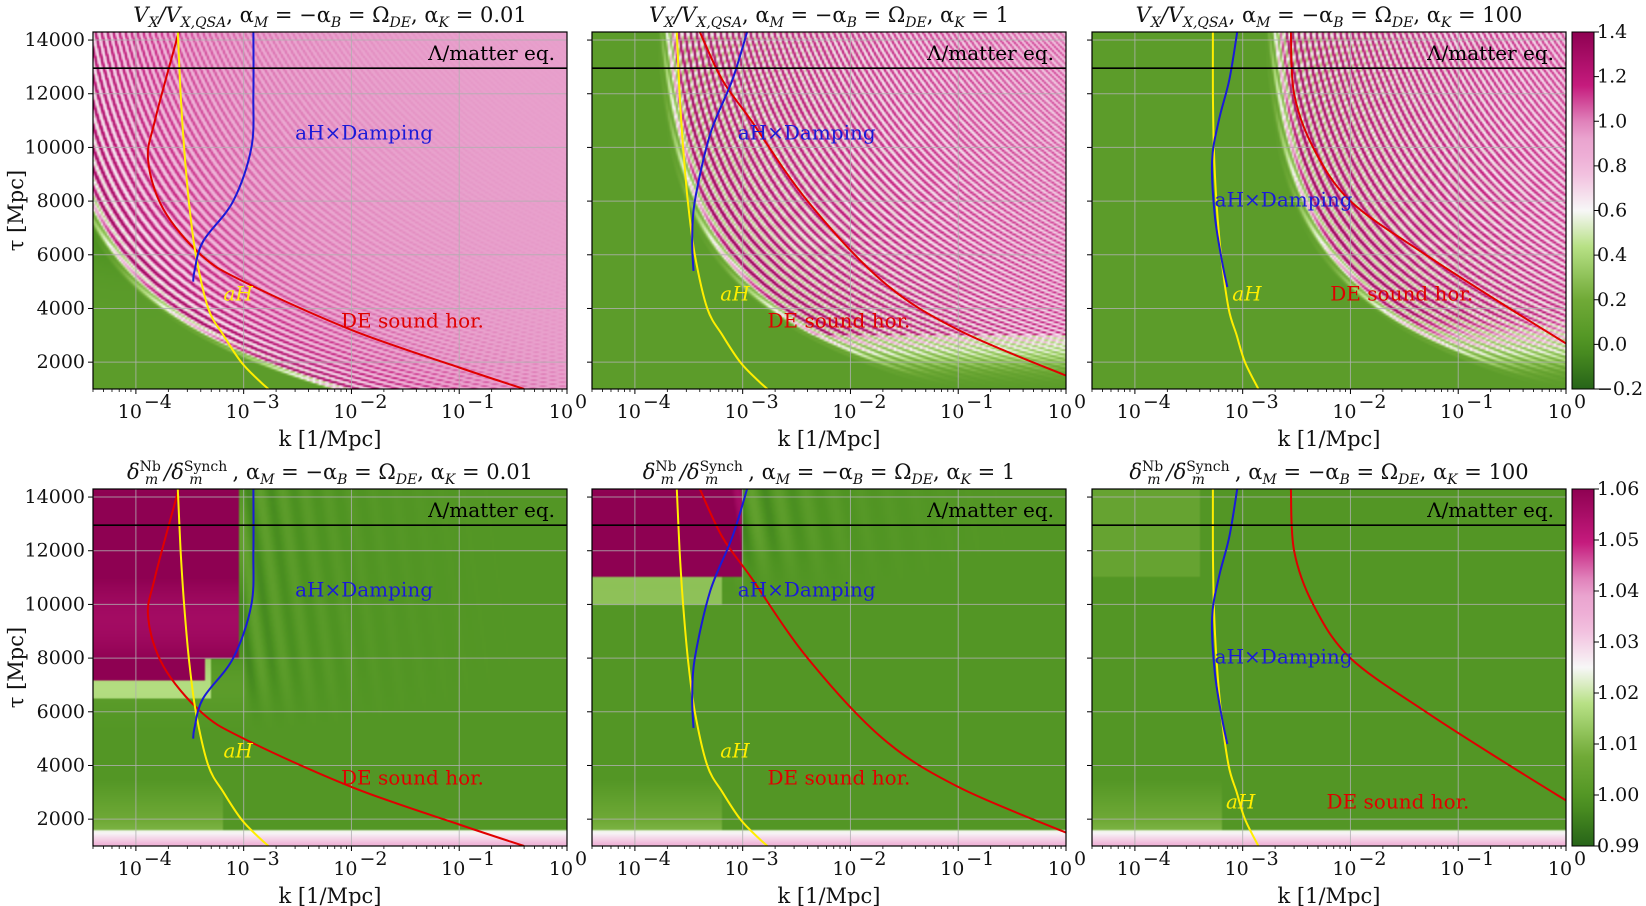  What do you see at coordinates (1612, 211) in the screenshot?
I see `colorbar-tick-label: 0.6` at bounding box center [1612, 211].